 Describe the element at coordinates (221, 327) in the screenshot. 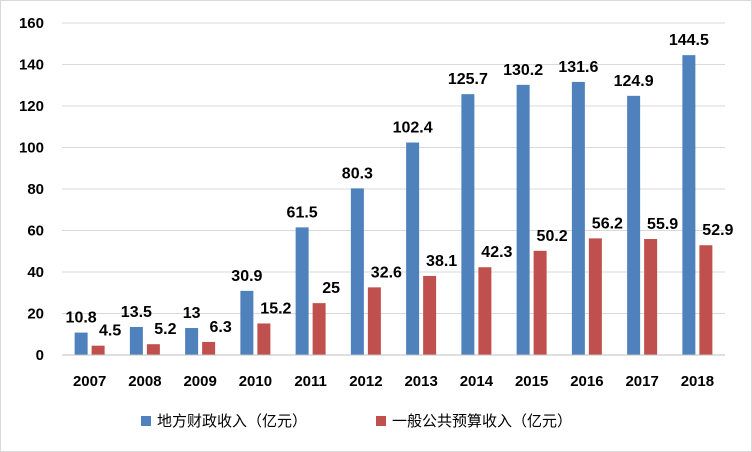

I see `data-label-series-2: 6.3` at that location.